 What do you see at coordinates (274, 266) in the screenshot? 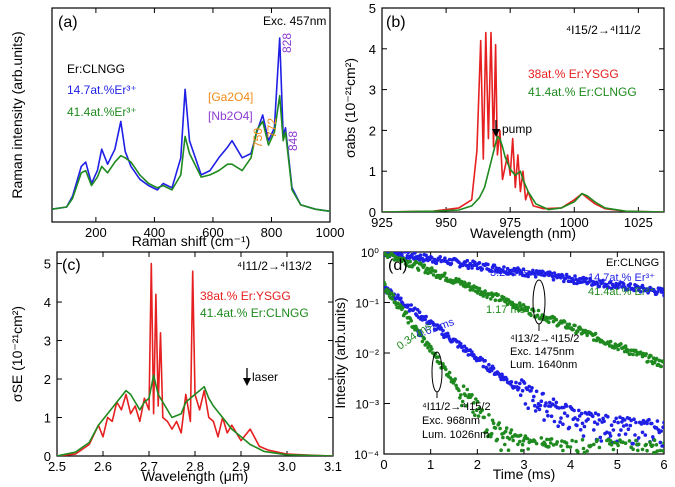
I see `panel-c-transition: ⁴I11/2→⁴I13/2` at bounding box center [274, 266].